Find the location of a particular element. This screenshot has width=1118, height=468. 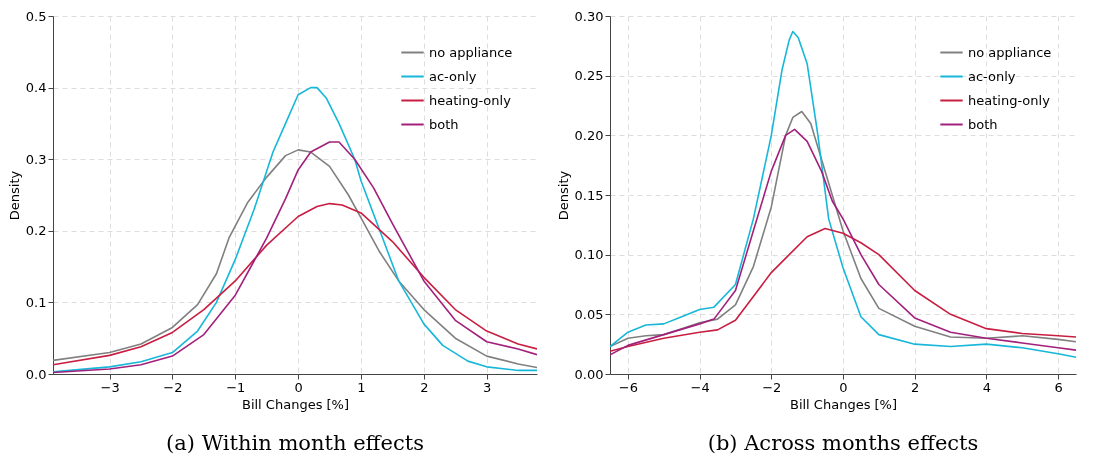

x-tick-label: 4 is located at coordinates (987, 387).